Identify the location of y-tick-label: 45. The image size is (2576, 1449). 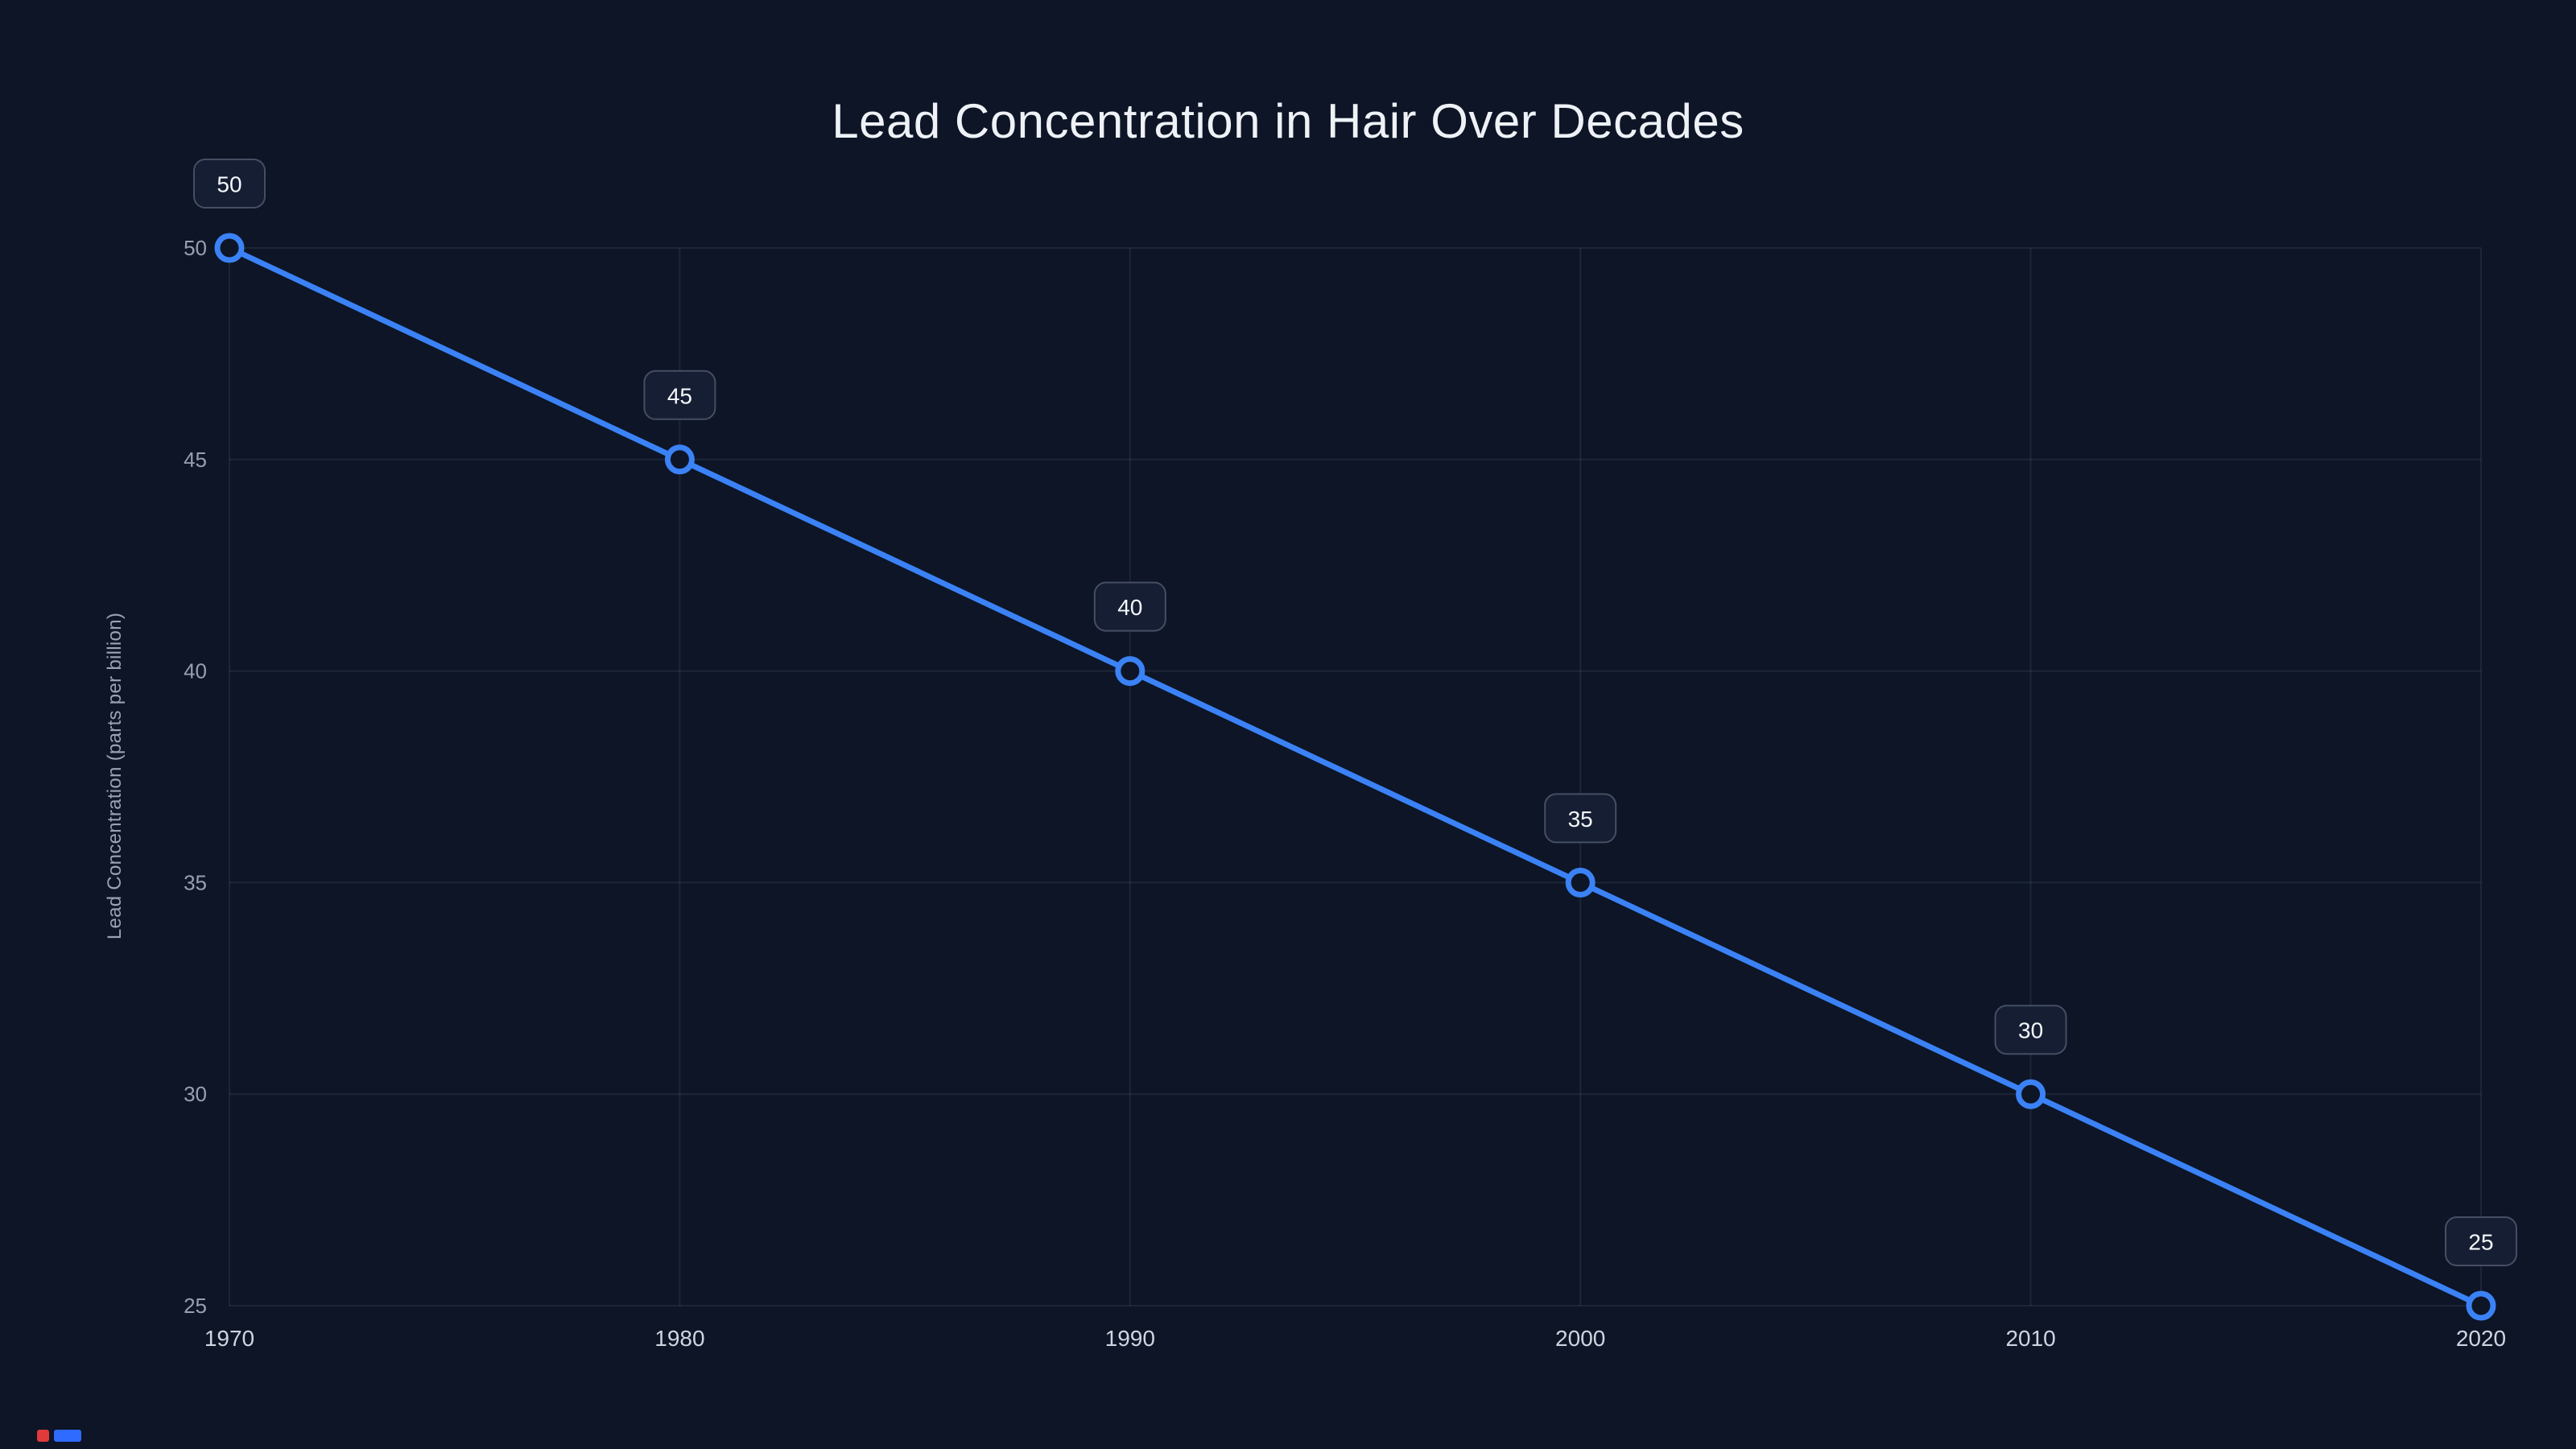
(195, 460).